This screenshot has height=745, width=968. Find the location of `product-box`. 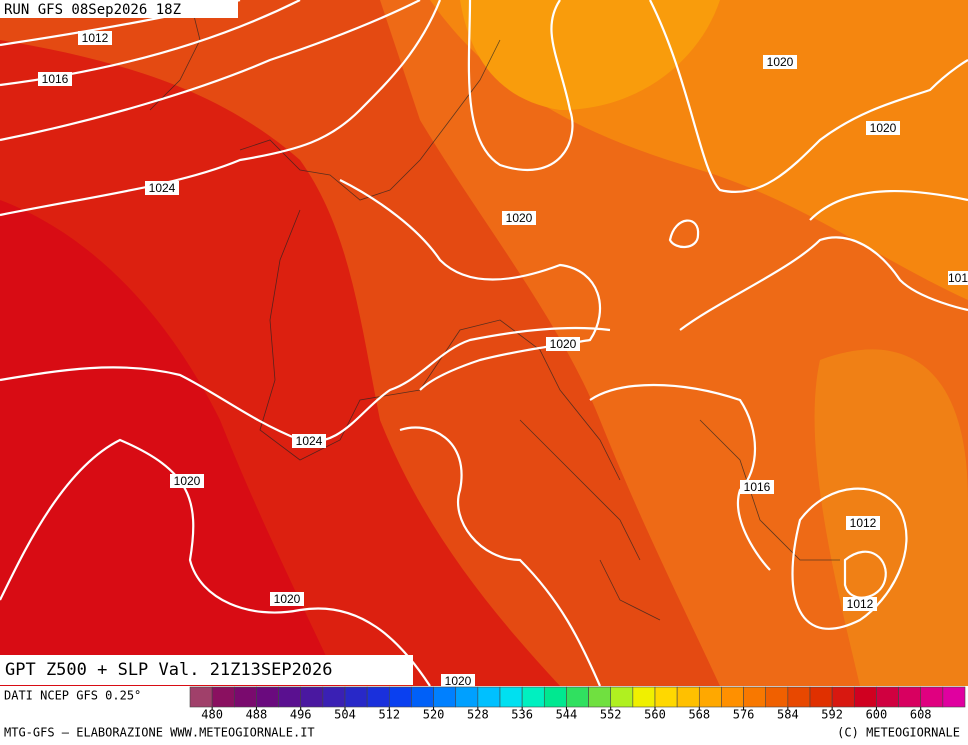

product-box is located at coordinates (206, 670).